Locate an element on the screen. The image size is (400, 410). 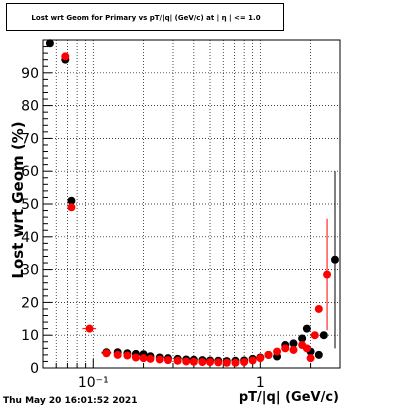
y-tick-label: 20 is located at coordinates (30, 303).